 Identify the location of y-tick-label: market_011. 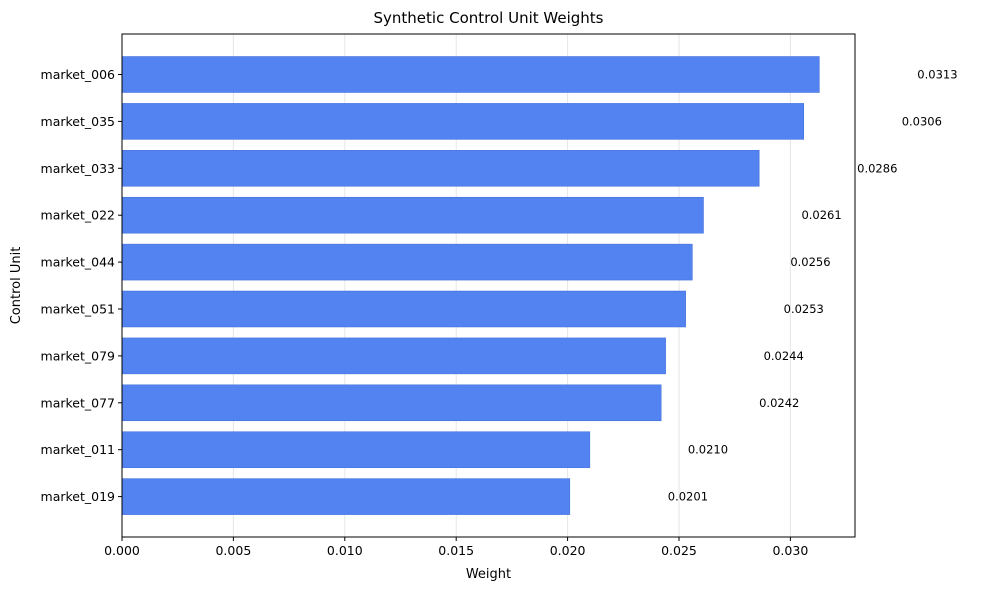
(78, 449).